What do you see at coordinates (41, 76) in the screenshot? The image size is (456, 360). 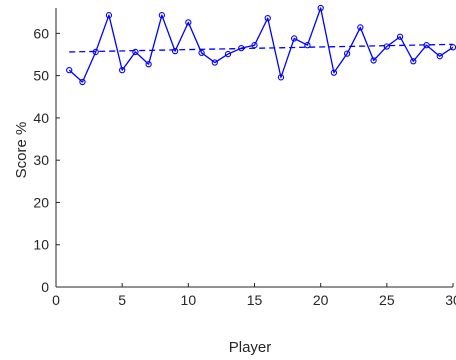 I see `y-tick-label: 50` at bounding box center [41, 76].